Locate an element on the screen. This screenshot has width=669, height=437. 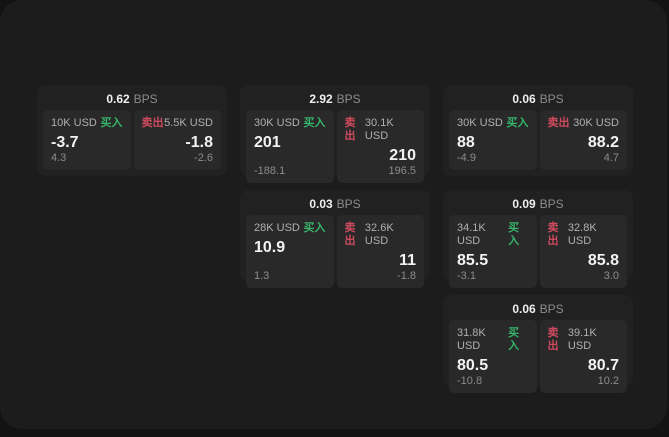
sell-quote-tile: 卖出 30K USD 88.2 4.7 is located at coordinates (583, 140).